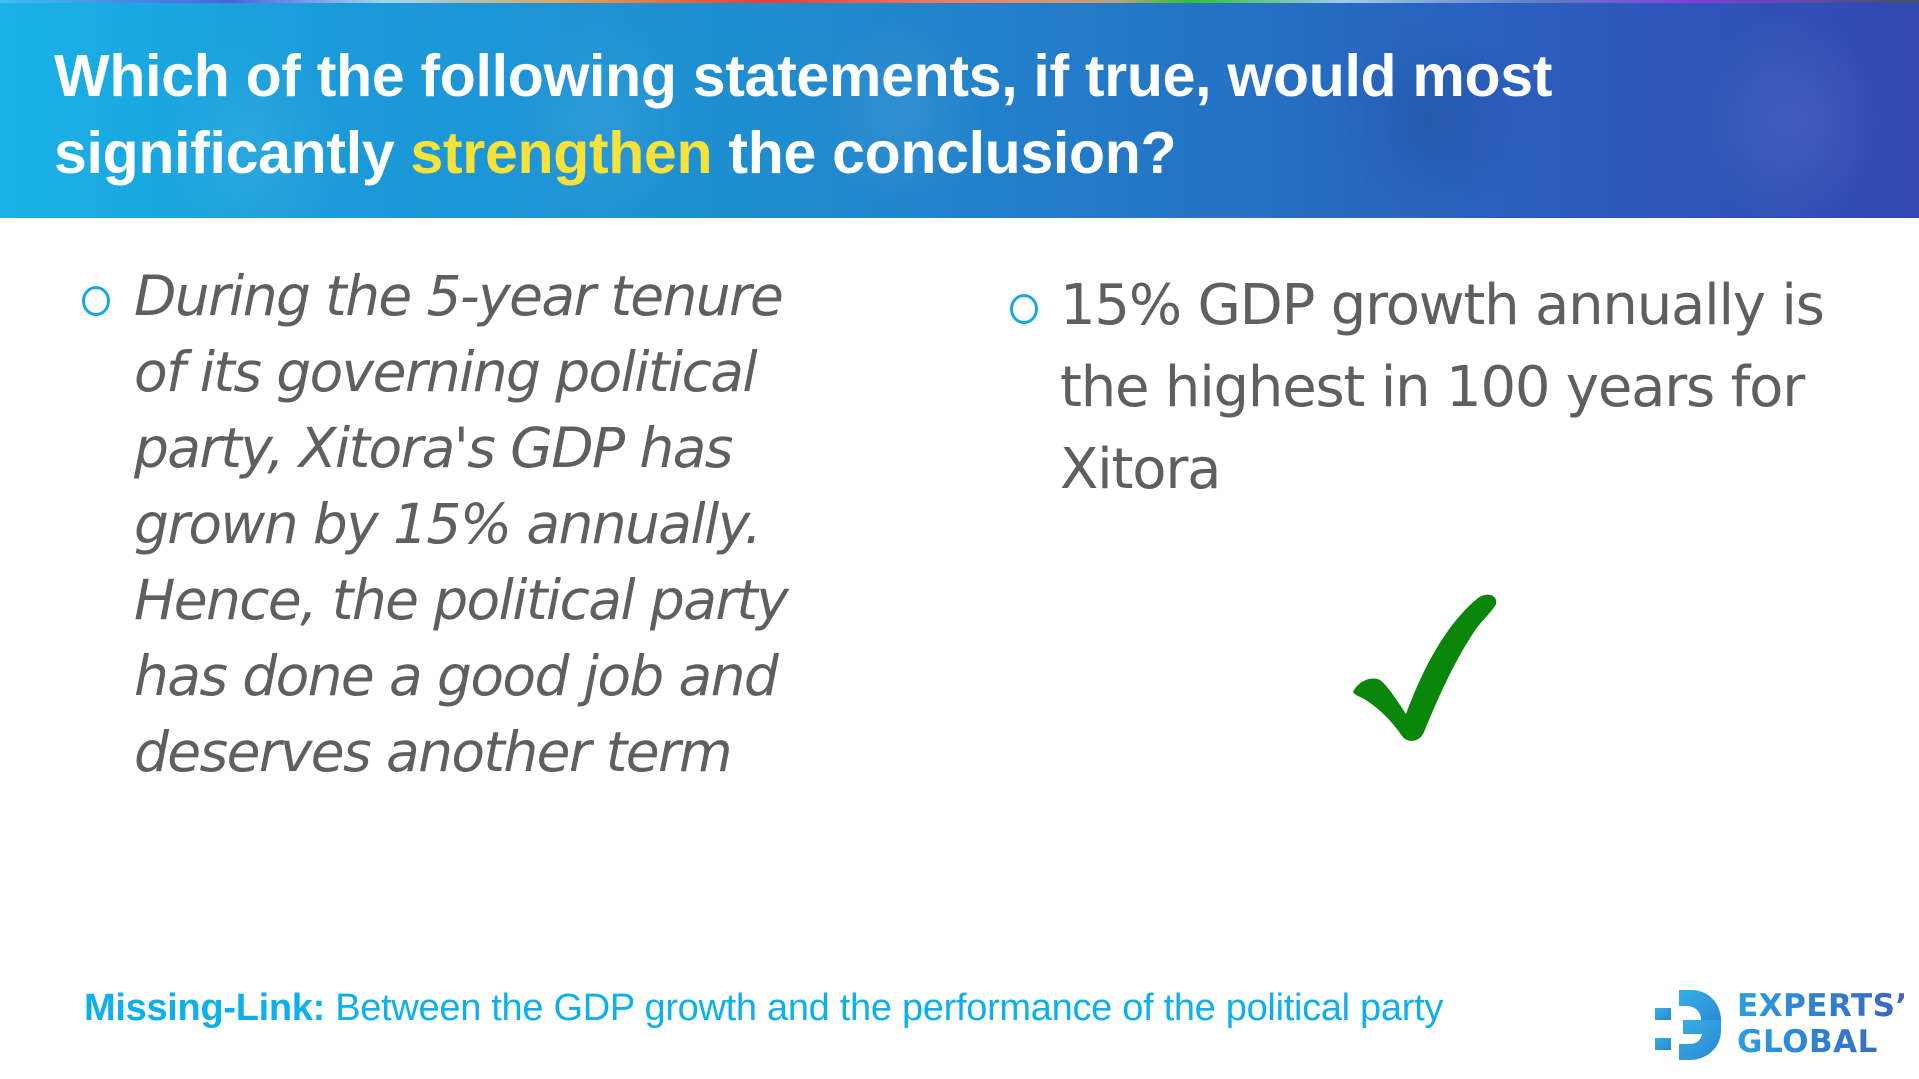 This screenshot has width=1919, height=1079. What do you see at coordinates (944, 153) in the screenshot?
I see `question-title-part2: the conclusion?` at bounding box center [944, 153].